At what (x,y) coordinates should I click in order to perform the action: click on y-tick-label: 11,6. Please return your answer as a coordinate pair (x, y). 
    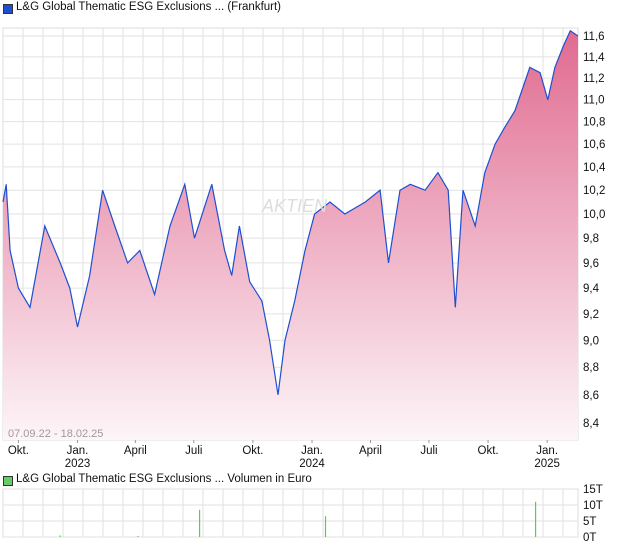
    Looking at the image, I should click on (594, 37).